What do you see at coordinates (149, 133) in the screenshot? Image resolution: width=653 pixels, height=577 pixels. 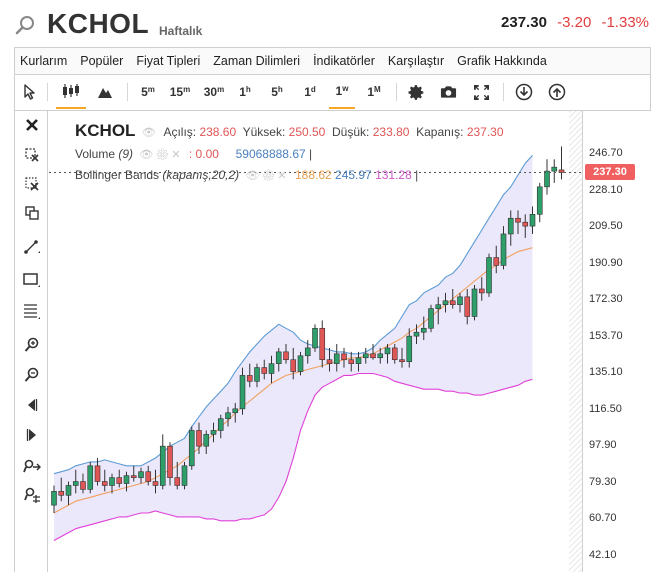 I see `legend-eye-icon: 👁` at bounding box center [149, 133].